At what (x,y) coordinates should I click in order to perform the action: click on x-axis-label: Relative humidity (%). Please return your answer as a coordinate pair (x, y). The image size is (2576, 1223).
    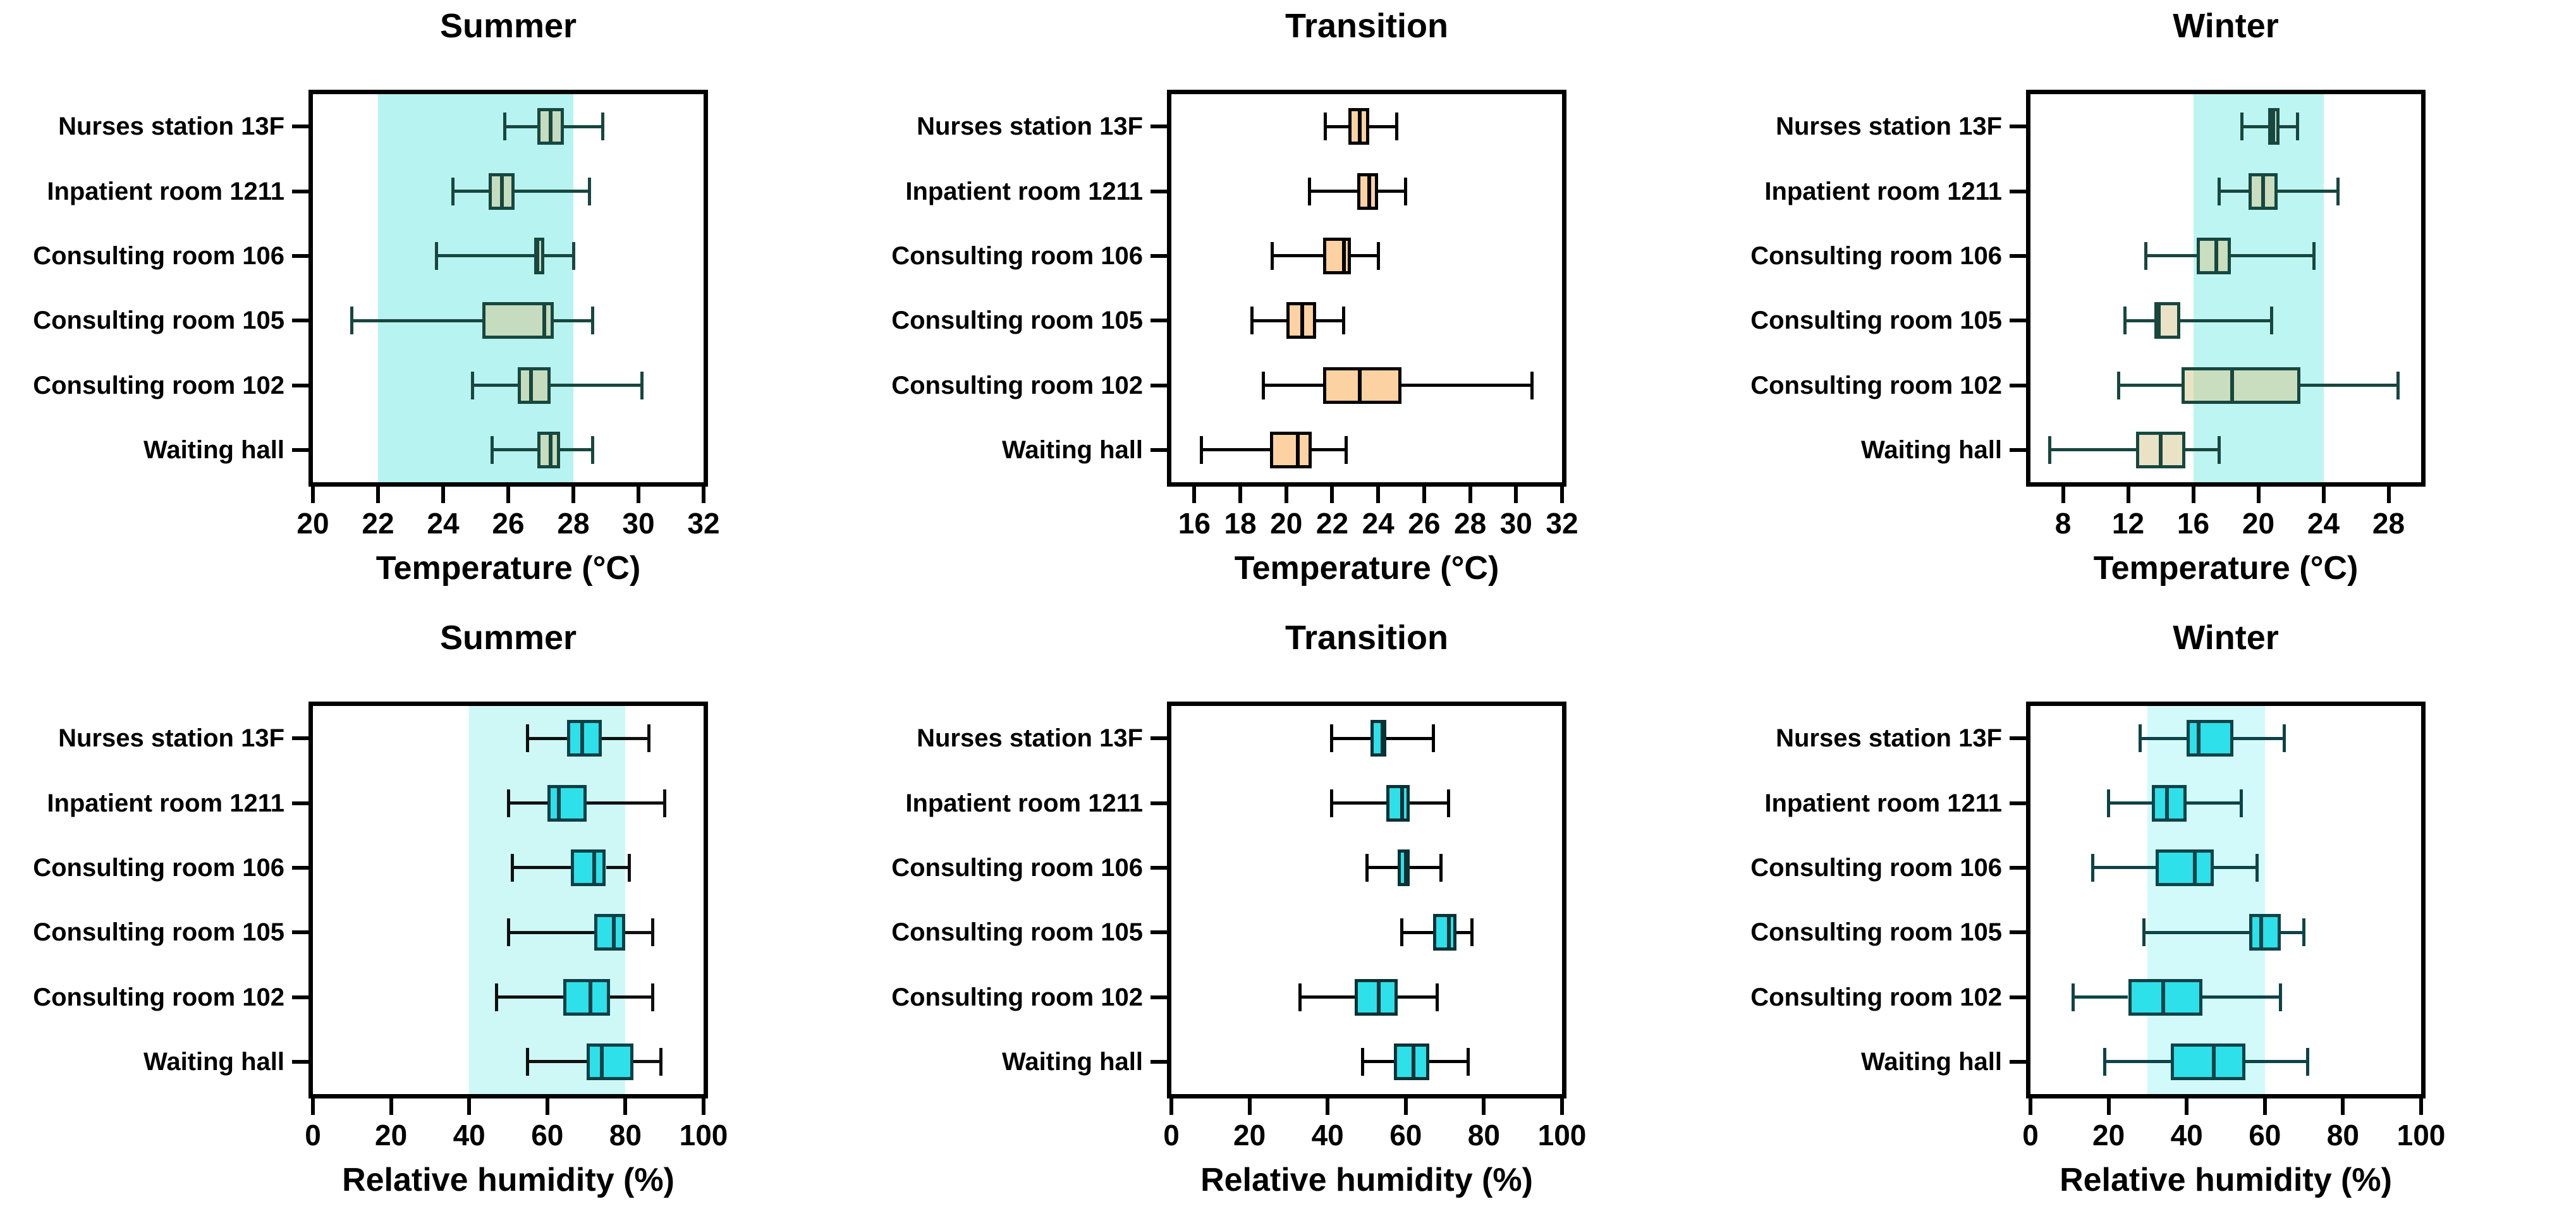
    Looking at the image, I should click on (1366, 1180).